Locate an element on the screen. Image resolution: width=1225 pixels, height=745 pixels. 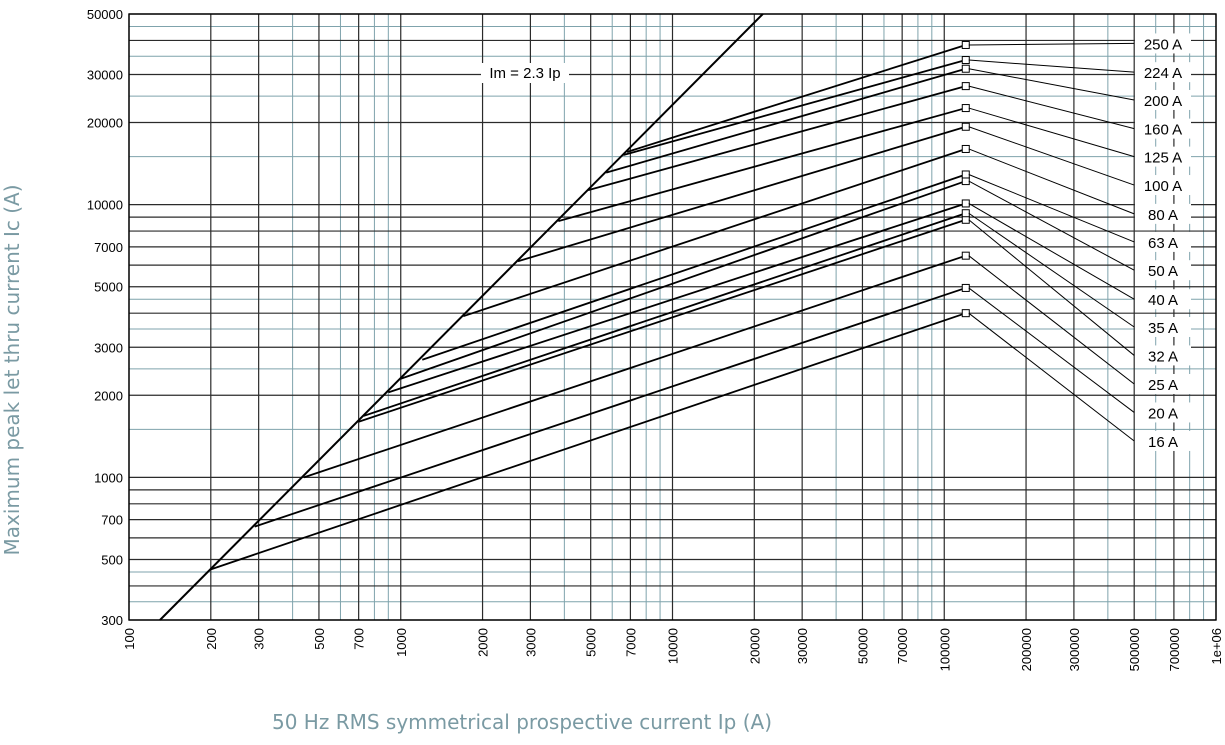
x-tick-label: 100 is located at coordinates (129, 639).